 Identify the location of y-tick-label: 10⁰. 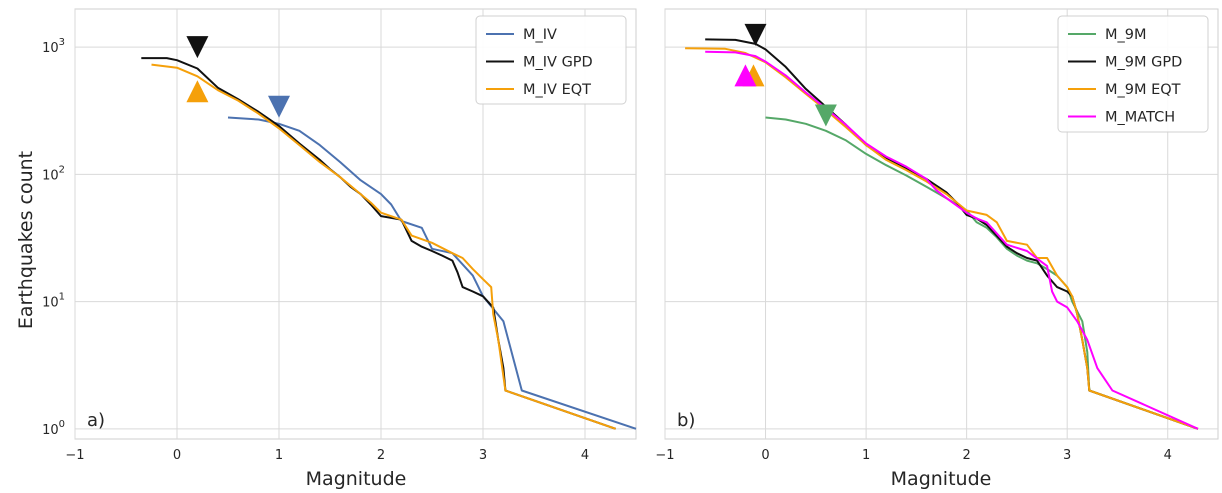
(53, 428).